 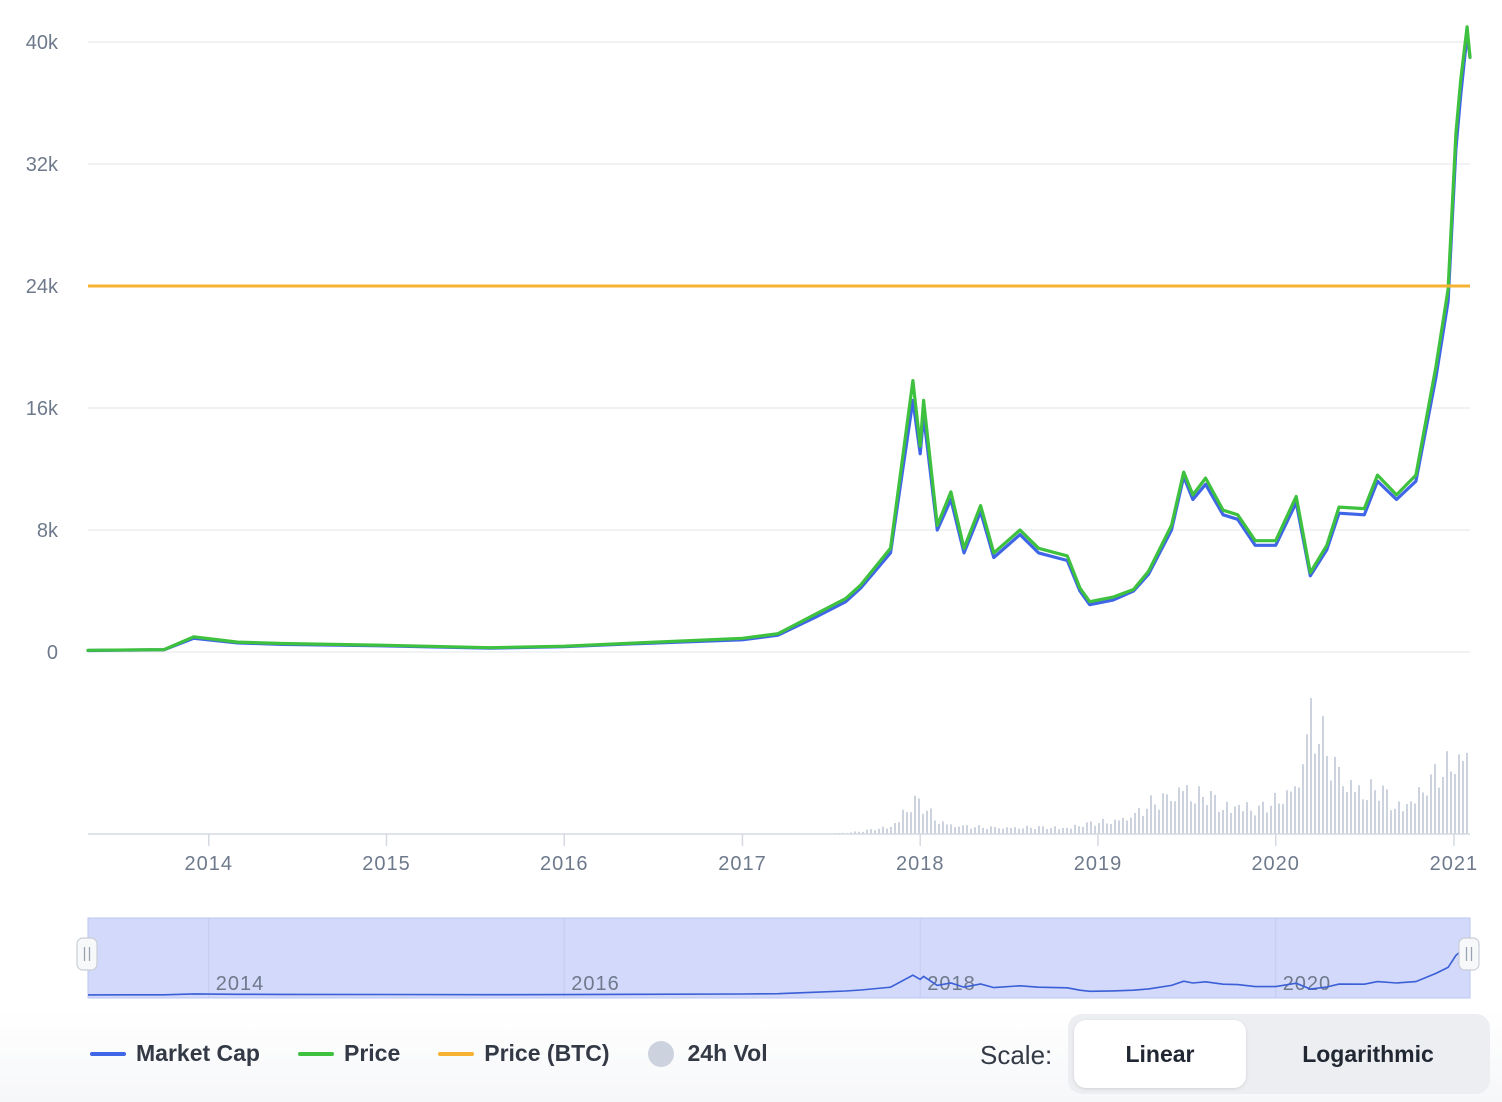 I want to click on x-tick-label: 2017, so click(x=742, y=864).